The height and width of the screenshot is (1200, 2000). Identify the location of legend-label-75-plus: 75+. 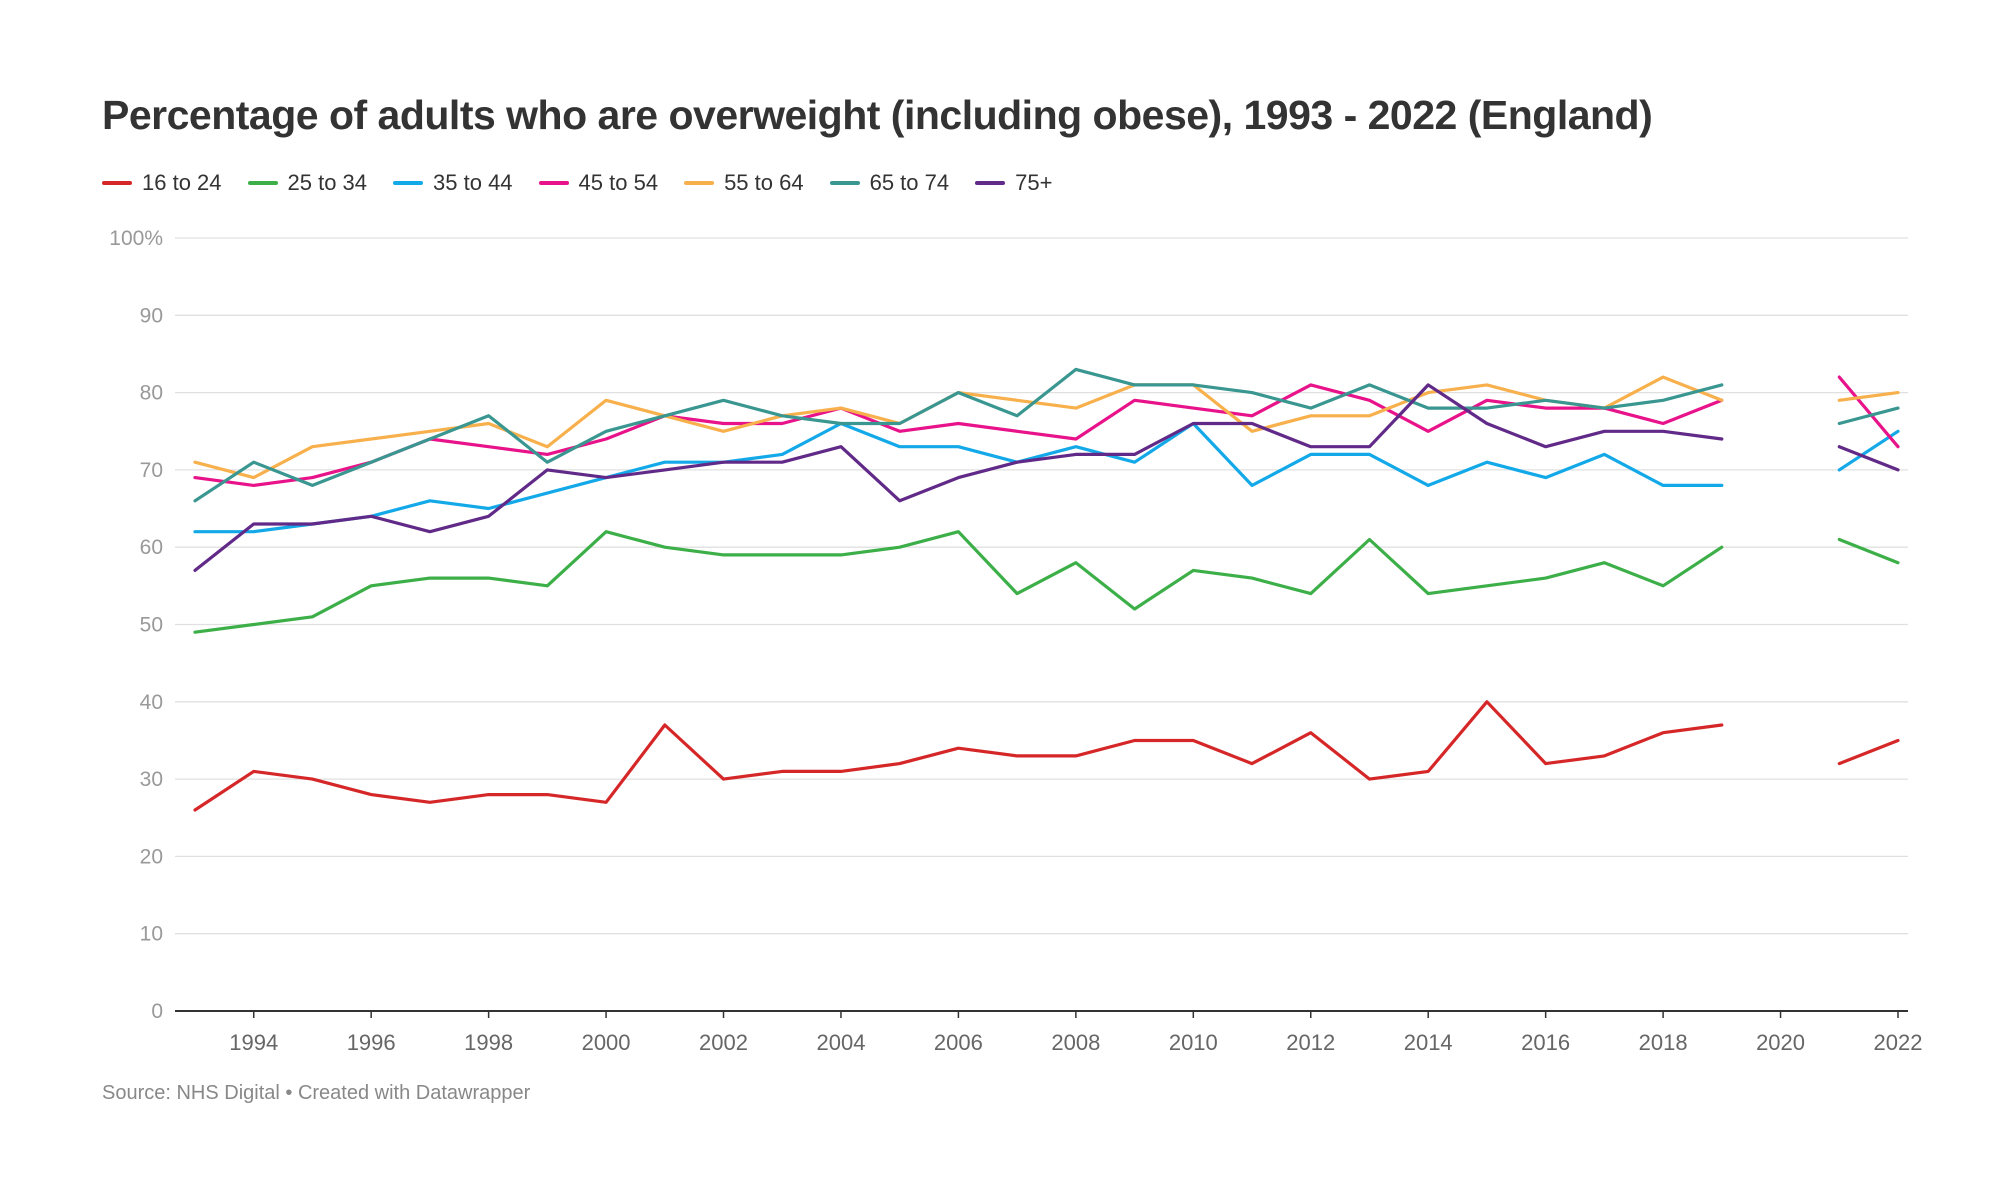
(1034, 182).